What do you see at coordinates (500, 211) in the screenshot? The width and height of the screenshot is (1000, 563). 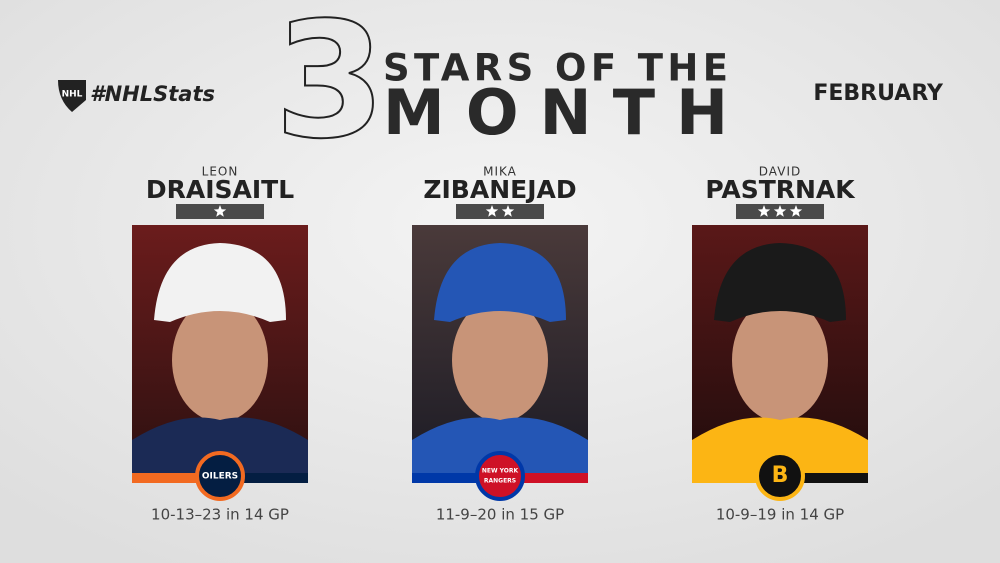 I see `star-bar` at bounding box center [500, 211].